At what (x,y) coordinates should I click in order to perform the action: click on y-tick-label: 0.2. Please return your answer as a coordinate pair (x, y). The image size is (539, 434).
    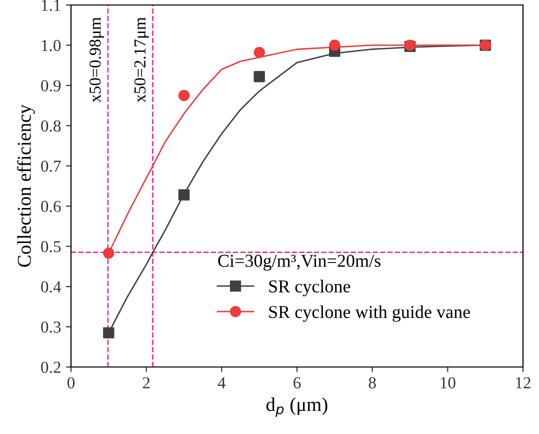
    Looking at the image, I should click on (50, 368).